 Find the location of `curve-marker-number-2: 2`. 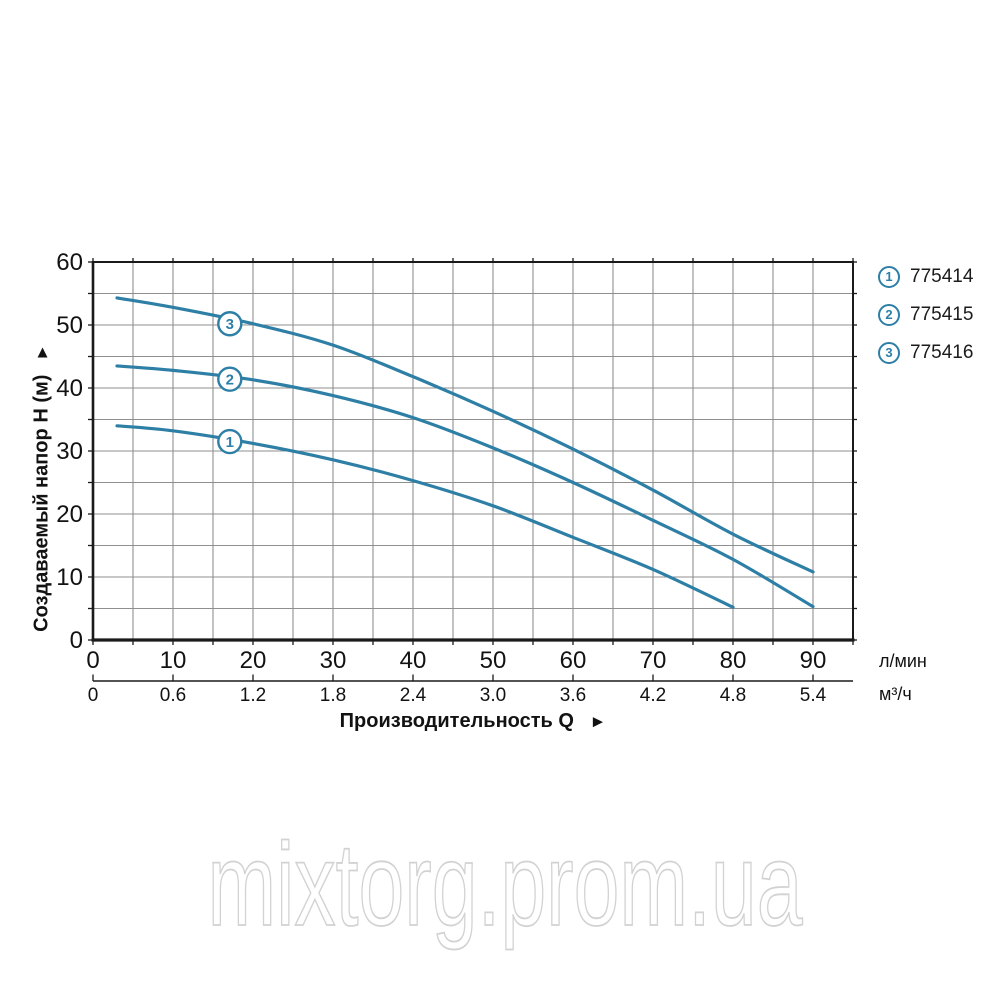

curve-marker-number-2: 2 is located at coordinates (230, 380).